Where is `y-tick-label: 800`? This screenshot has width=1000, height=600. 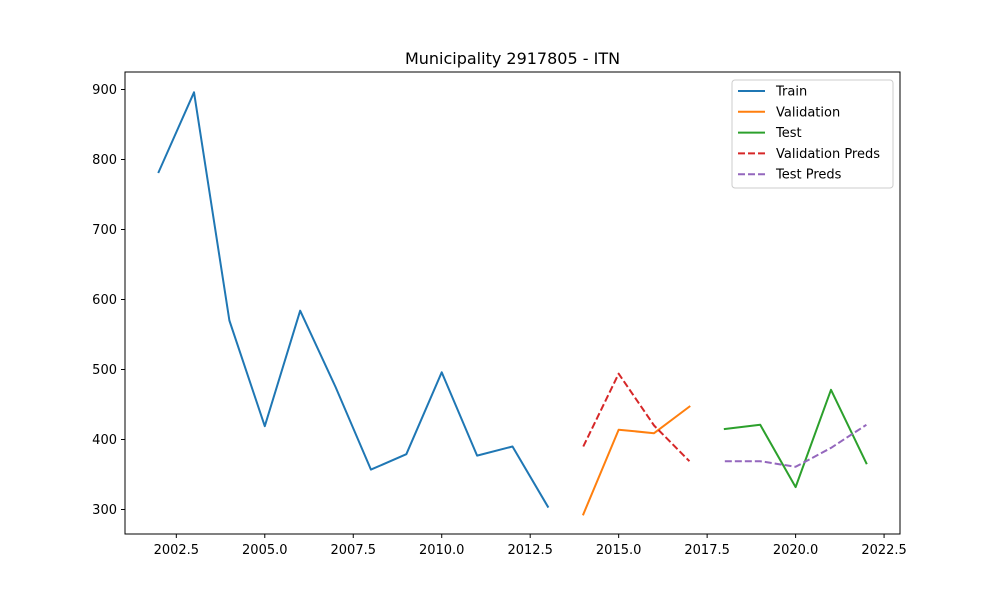
y-tick-label: 800 is located at coordinates (104, 160).